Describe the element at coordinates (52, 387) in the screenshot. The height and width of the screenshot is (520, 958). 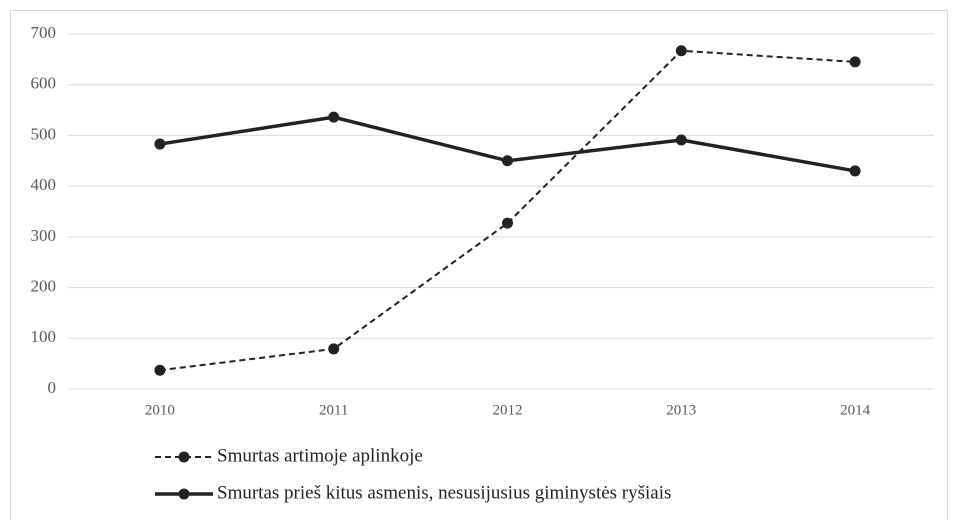
I see `y-tick-label: 0` at that location.